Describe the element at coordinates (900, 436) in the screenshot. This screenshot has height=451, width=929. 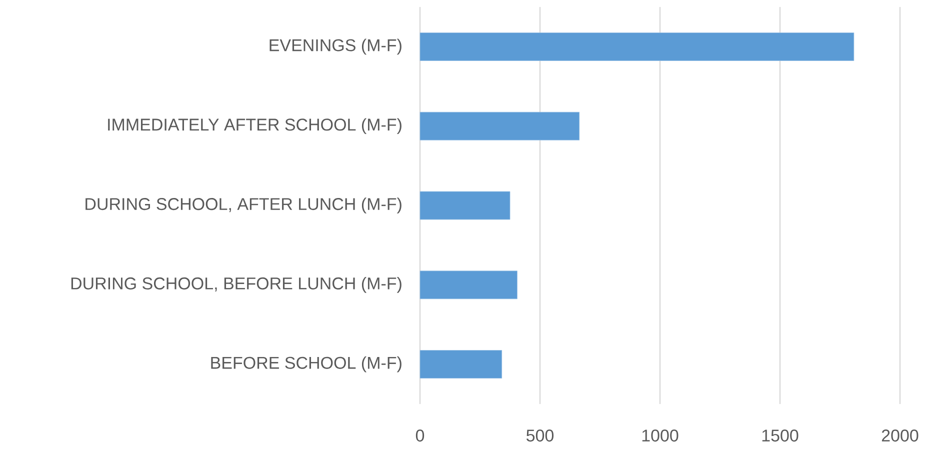
I see `x-tick-label: 2000` at that location.